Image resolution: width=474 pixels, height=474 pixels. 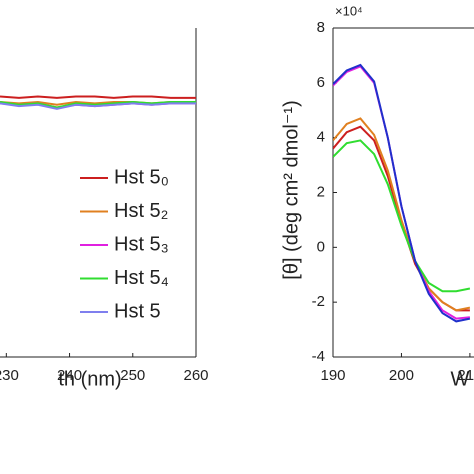 I want to click on x-axis-label: W, so click(x=460, y=379).